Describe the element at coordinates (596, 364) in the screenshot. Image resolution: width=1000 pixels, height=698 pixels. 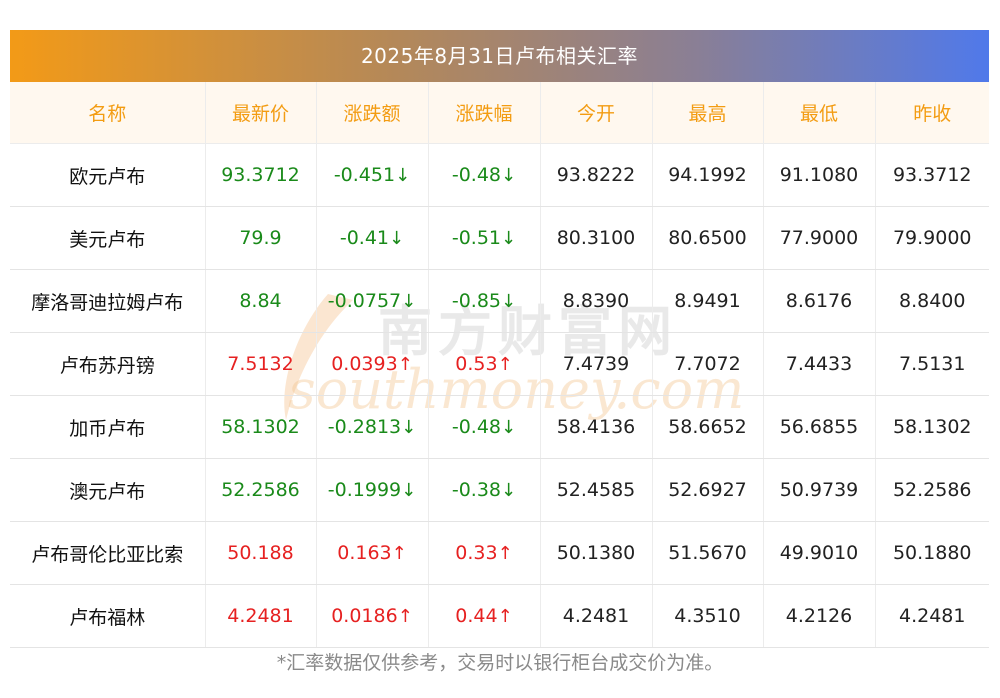
I see `open-price: 7.4739` at that location.